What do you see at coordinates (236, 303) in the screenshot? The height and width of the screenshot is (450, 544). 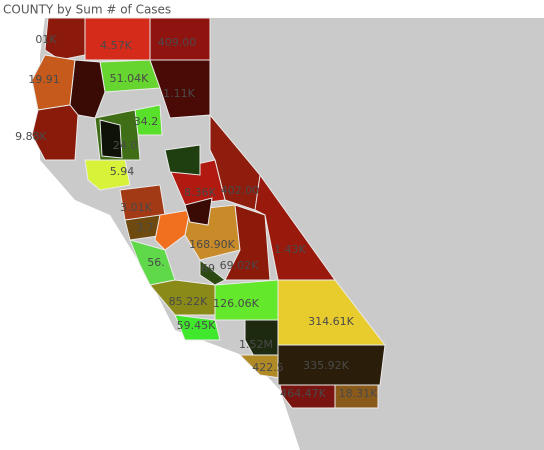 I see `county-label: 126.06K` at bounding box center [236, 303].